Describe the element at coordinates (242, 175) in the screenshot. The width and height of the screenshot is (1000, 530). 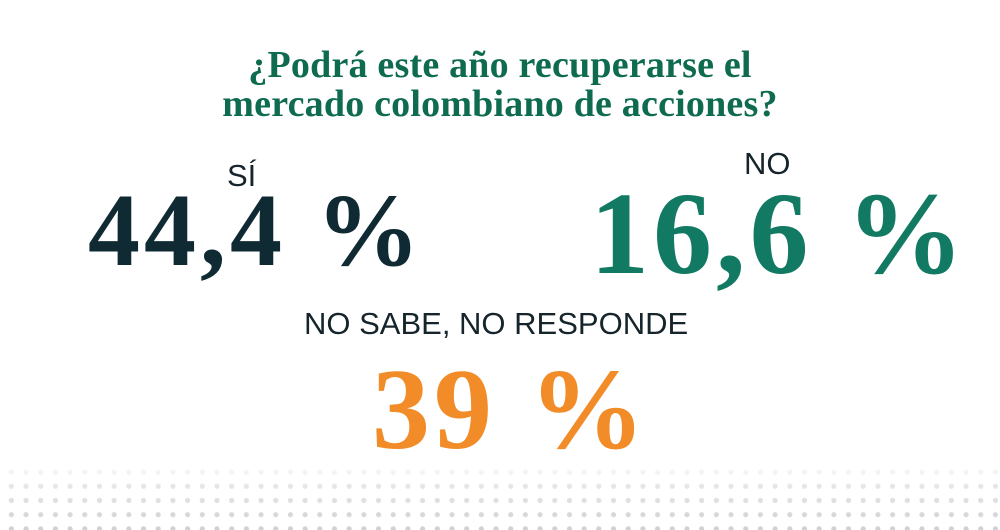
I see `yes-label: SÍ` at that location.